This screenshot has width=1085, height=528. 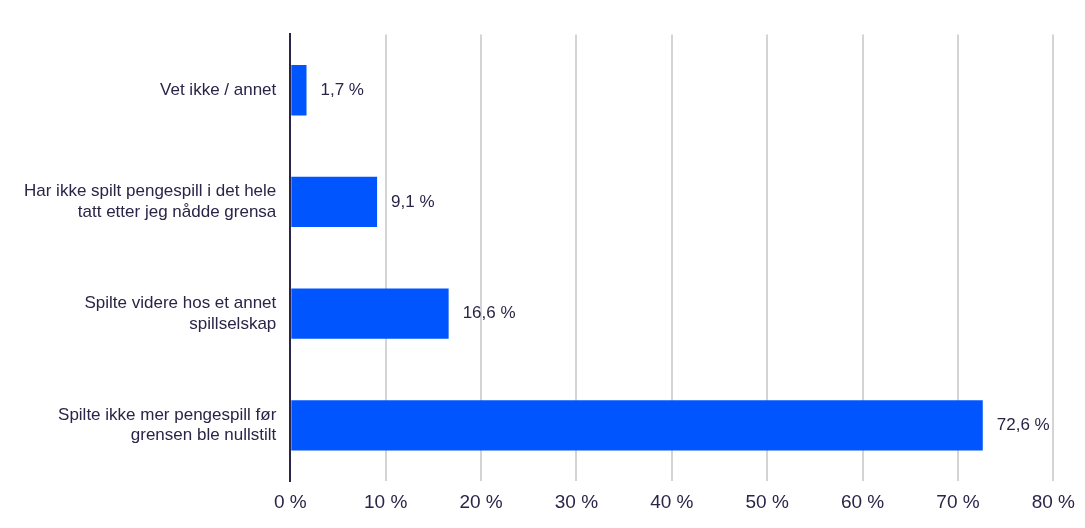 I want to click on x-tick-label: 70 %, so click(x=958, y=501).